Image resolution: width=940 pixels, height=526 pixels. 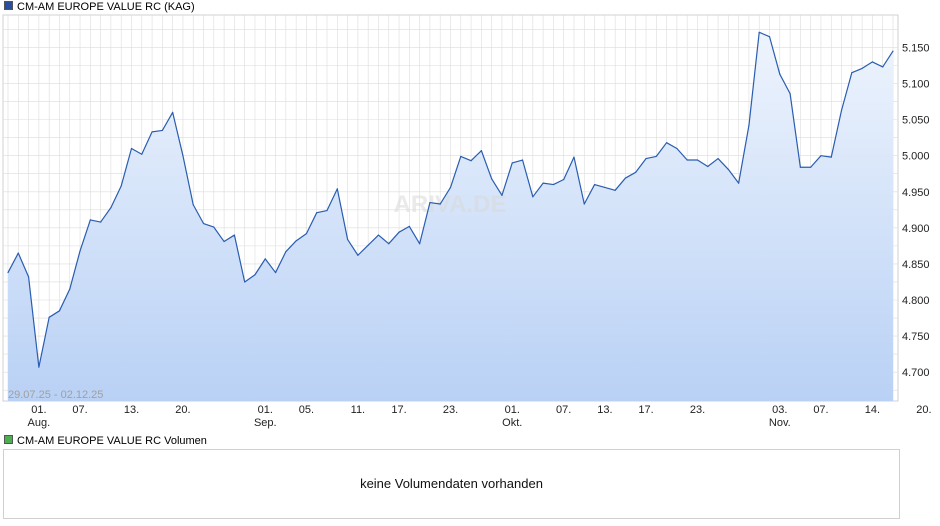 I want to click on y-tick-label: 4.700, so click(x=916, y=373).